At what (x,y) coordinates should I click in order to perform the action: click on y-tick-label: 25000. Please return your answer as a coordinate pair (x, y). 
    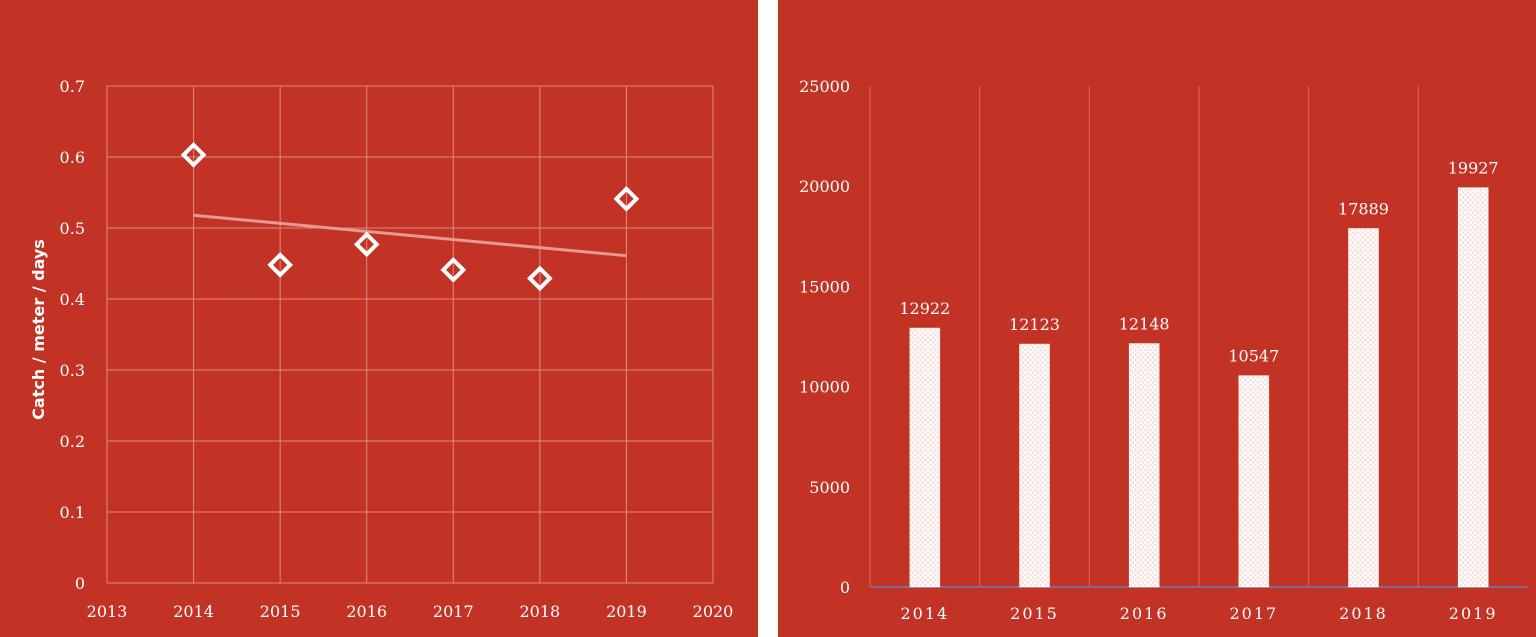
    Looking at the image, I should click on (824, 86).